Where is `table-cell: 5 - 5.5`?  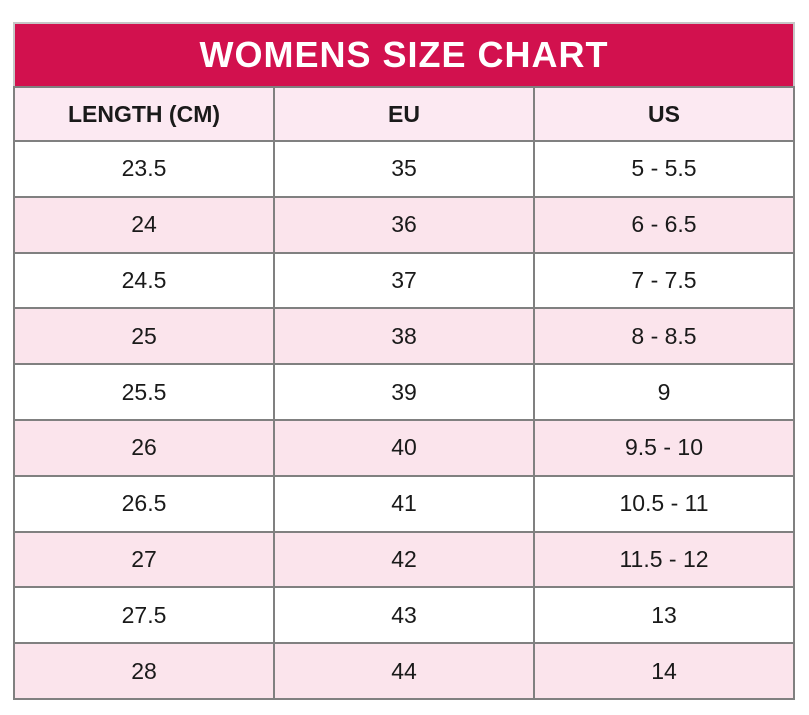 table-cell: 5 - 5.5 is located at coordinates (664, 169).